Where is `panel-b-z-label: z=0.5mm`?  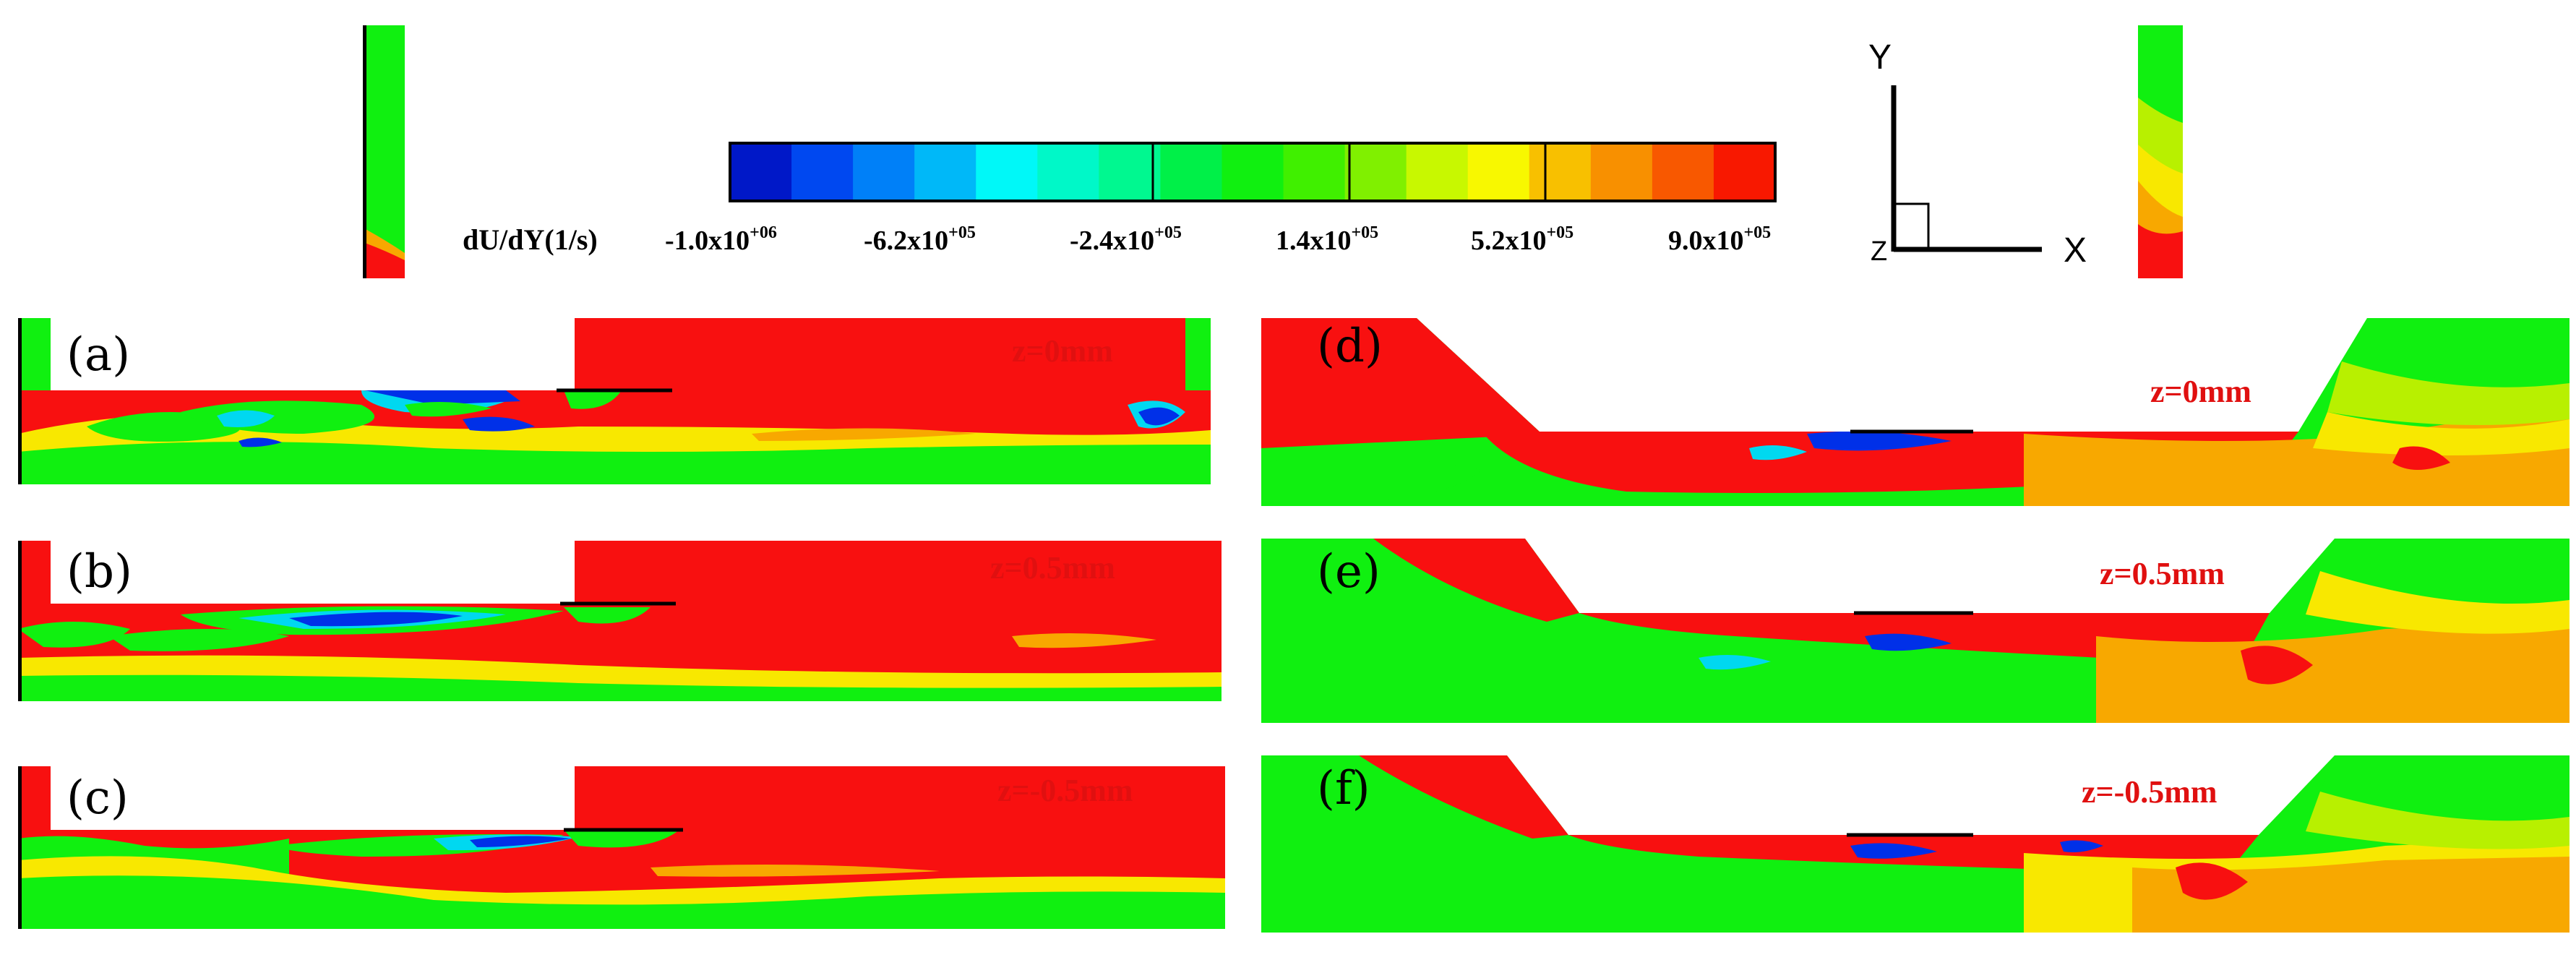
panel-b-z-label: z=0.5mm is located at coordinates (1053, 568).